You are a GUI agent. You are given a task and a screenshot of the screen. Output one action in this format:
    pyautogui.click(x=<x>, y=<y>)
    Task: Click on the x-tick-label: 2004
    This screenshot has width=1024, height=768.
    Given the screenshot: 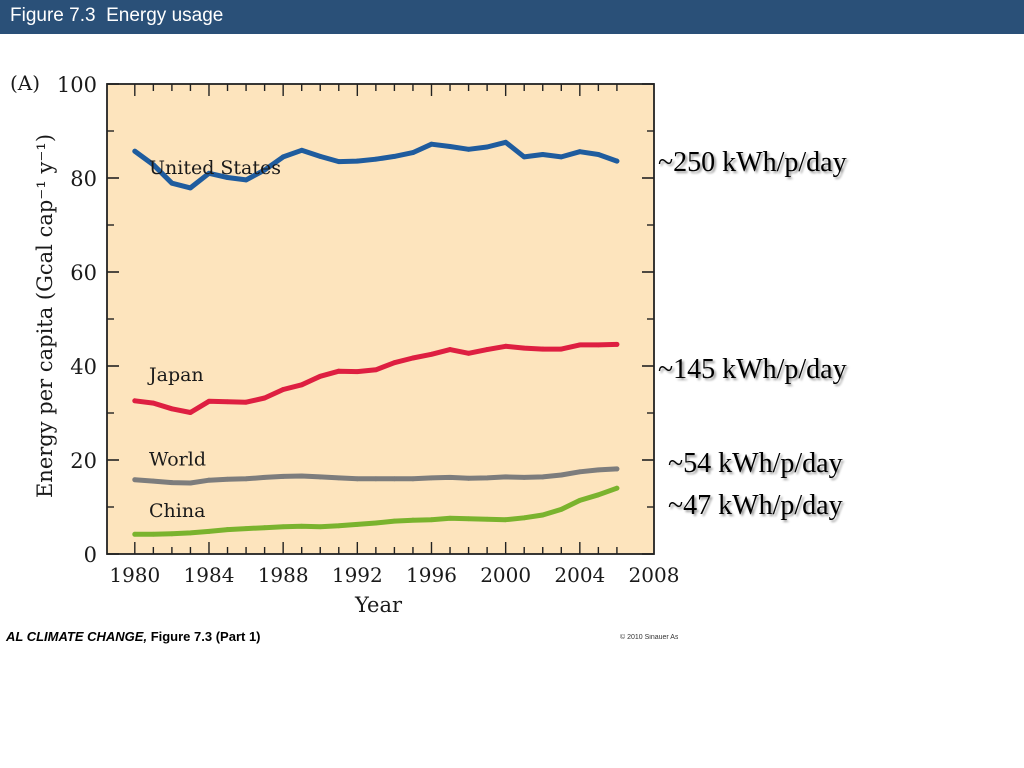 What is the action you would take?
    pyautogui.click(x=579, y=575)
    